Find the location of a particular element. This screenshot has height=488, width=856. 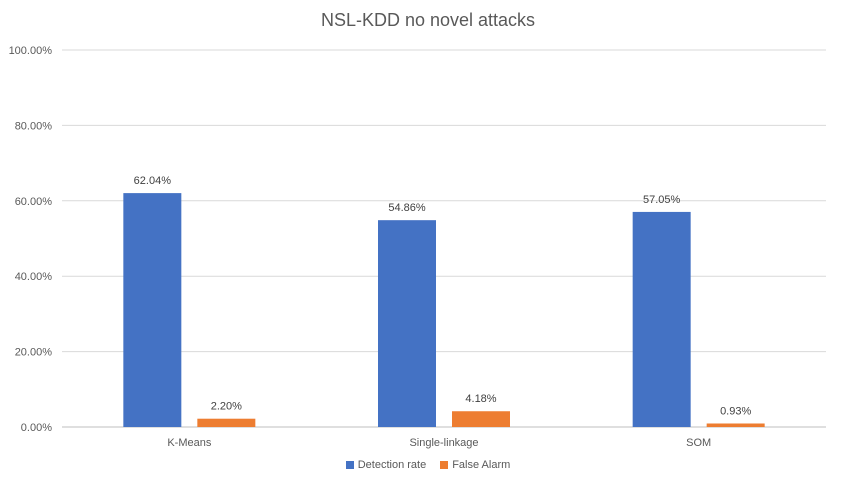

bar-false-alarm-single-linkage is located at coordinates (481, 419).